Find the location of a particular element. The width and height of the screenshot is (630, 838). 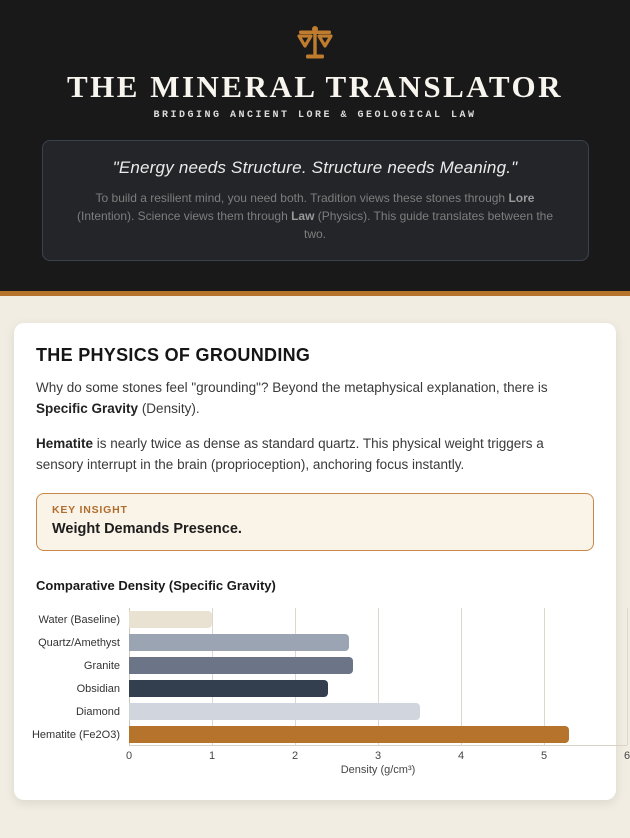

bar-row: Water (Baseline) is located at coordinates (332, 619).